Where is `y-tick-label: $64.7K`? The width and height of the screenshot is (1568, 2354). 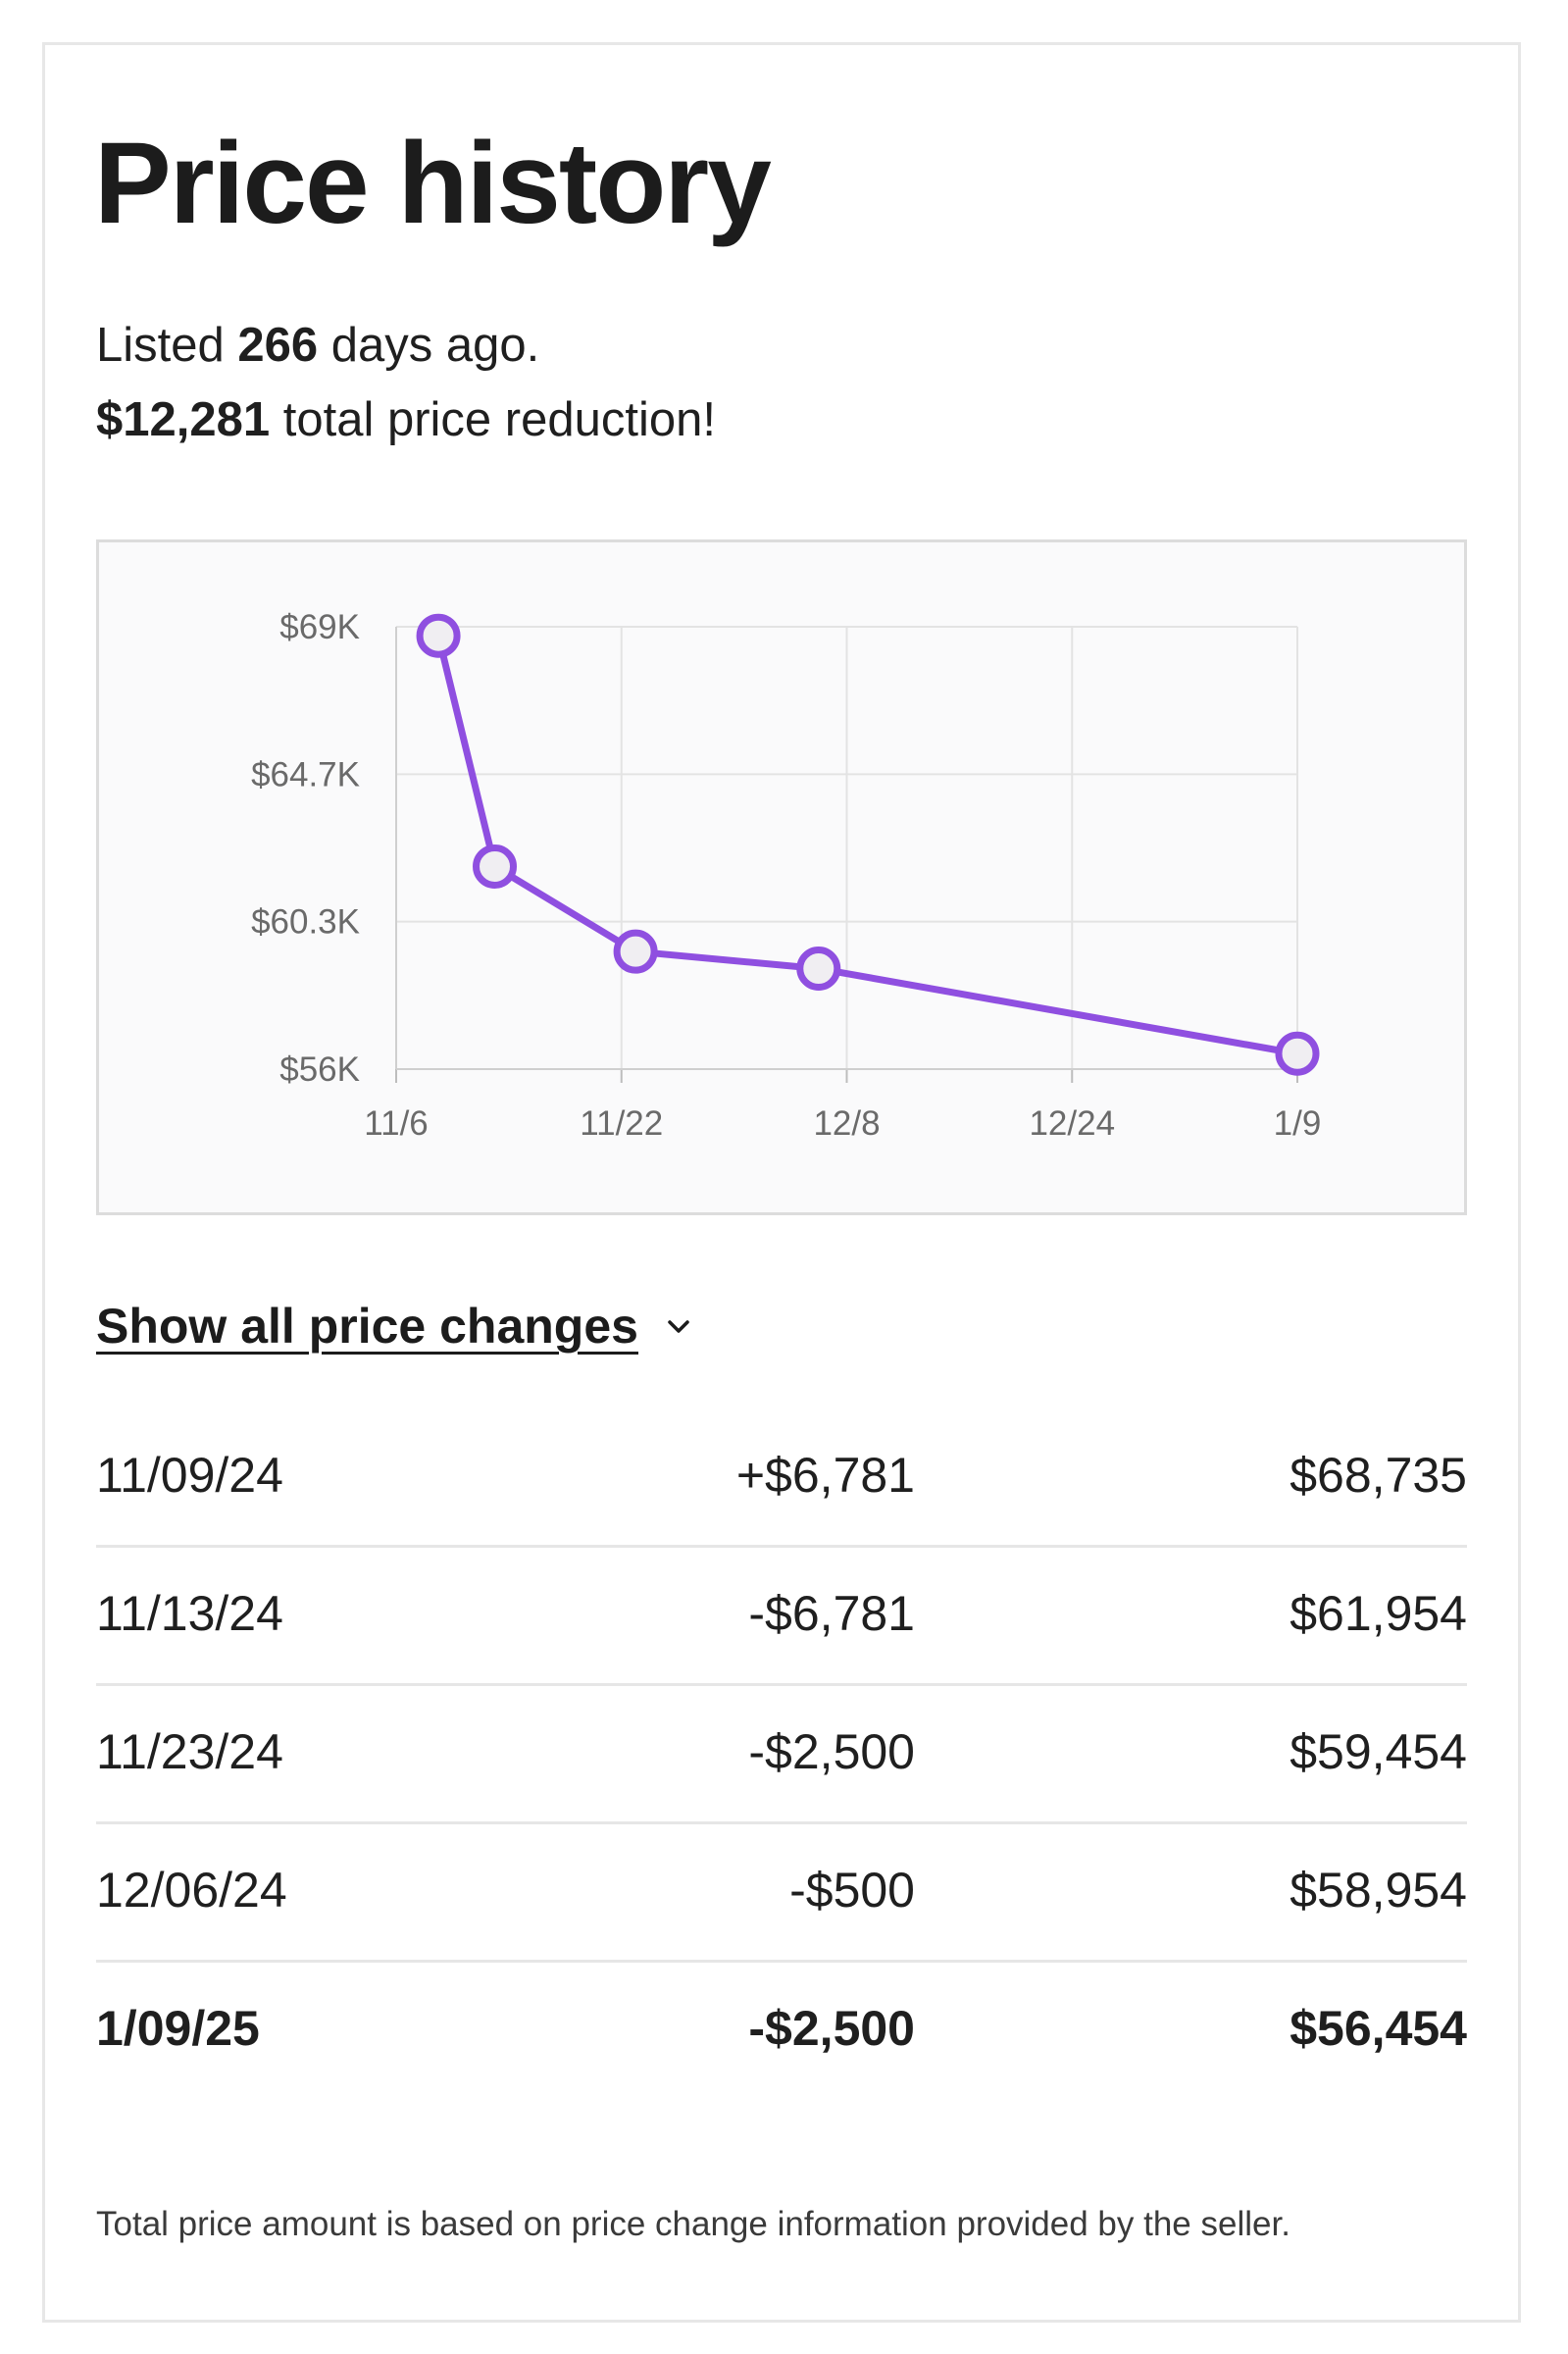 y-tick-label: $64.7K is located at coordinates (305, 774).